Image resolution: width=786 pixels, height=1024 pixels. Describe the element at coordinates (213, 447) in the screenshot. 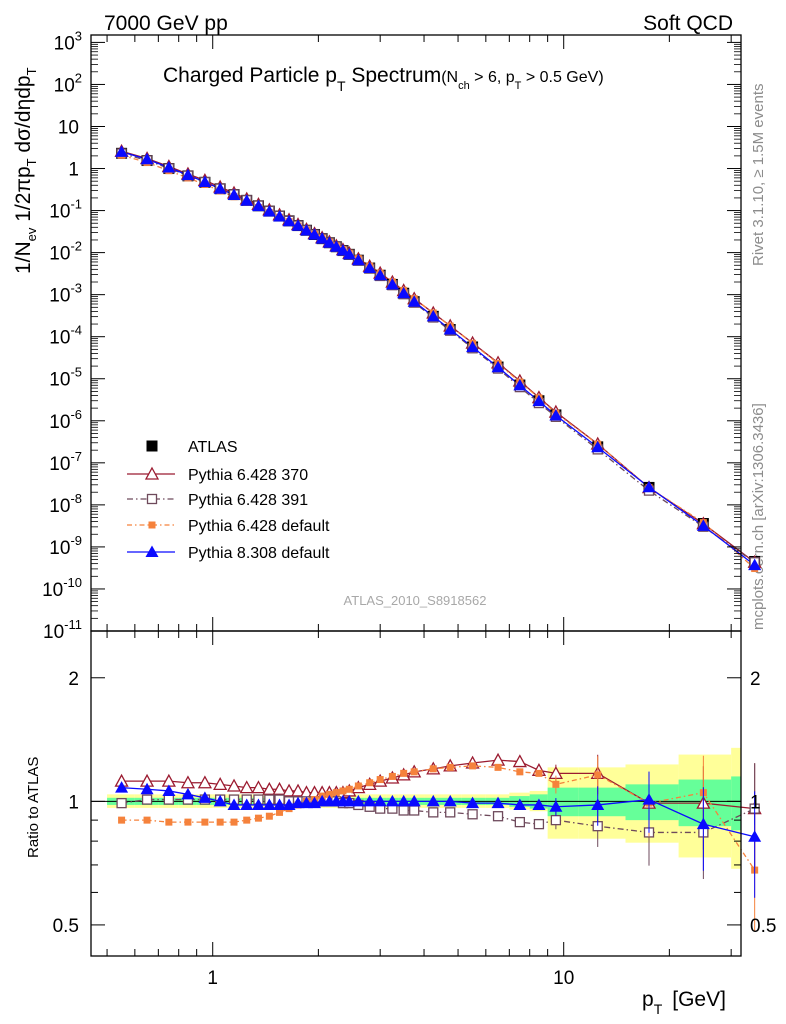

I see `legend-label-atlas: ATLAS` at that location.